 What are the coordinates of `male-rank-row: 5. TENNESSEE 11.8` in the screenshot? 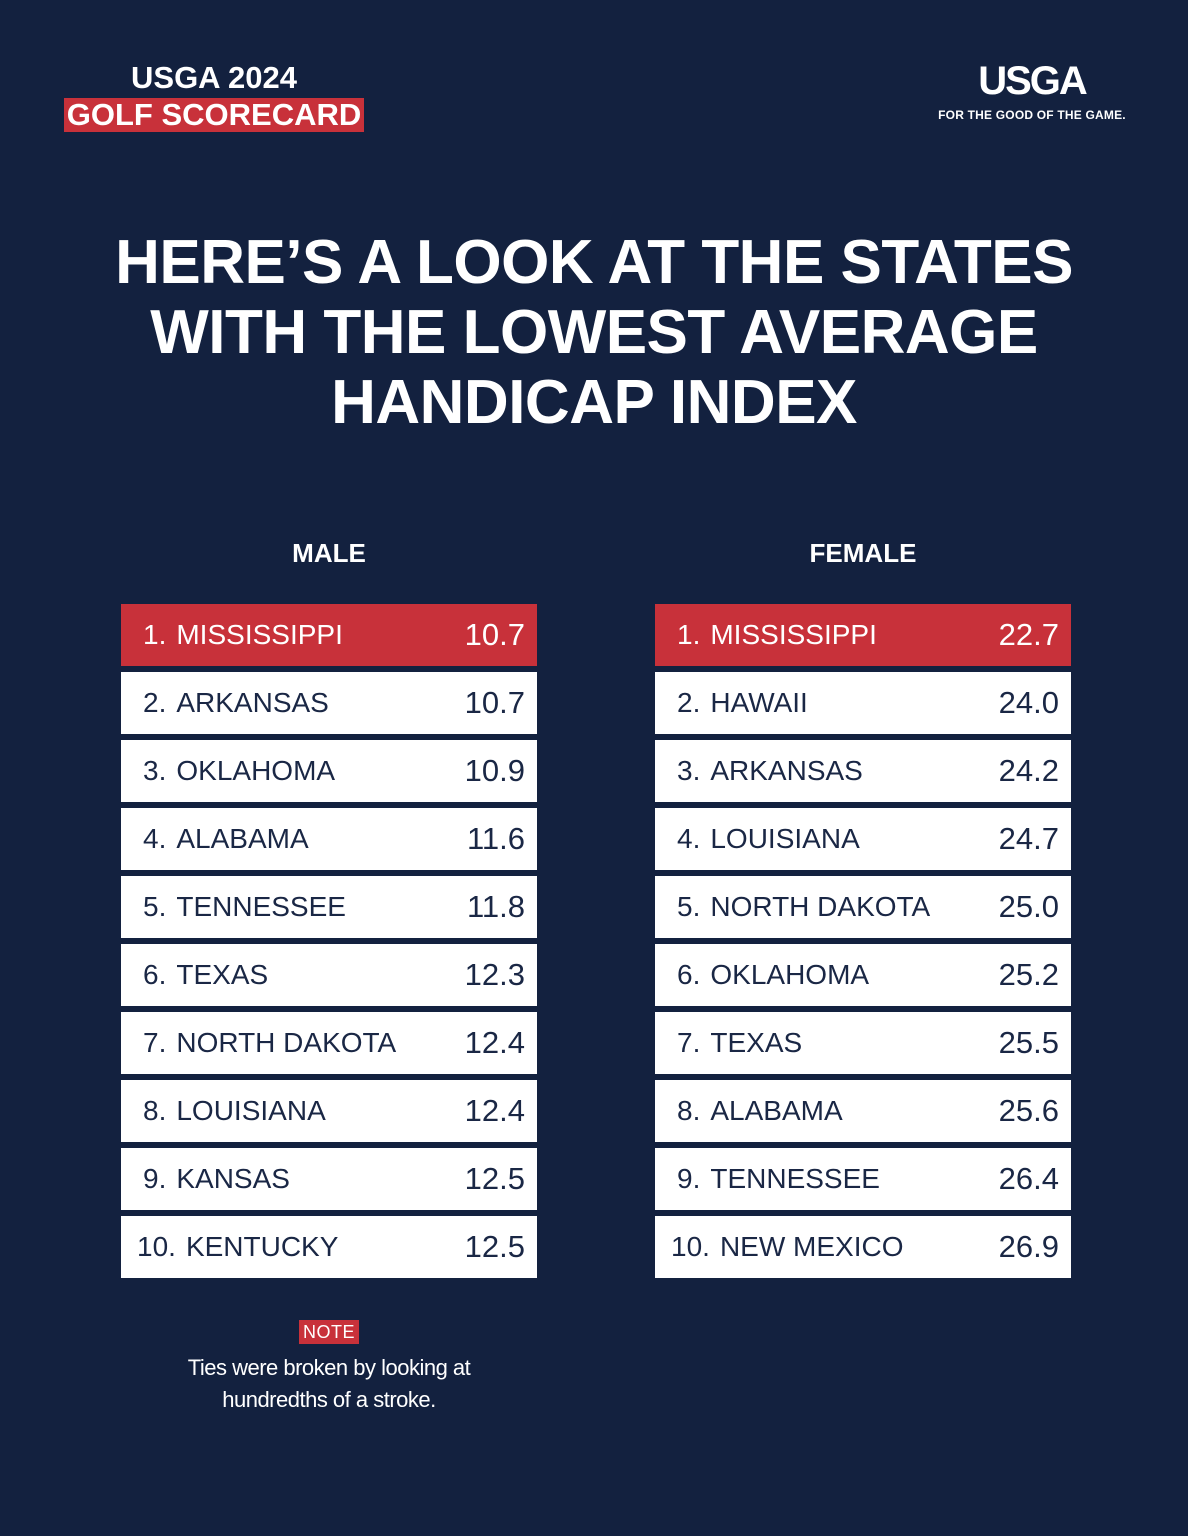 It's located at (329, 907).